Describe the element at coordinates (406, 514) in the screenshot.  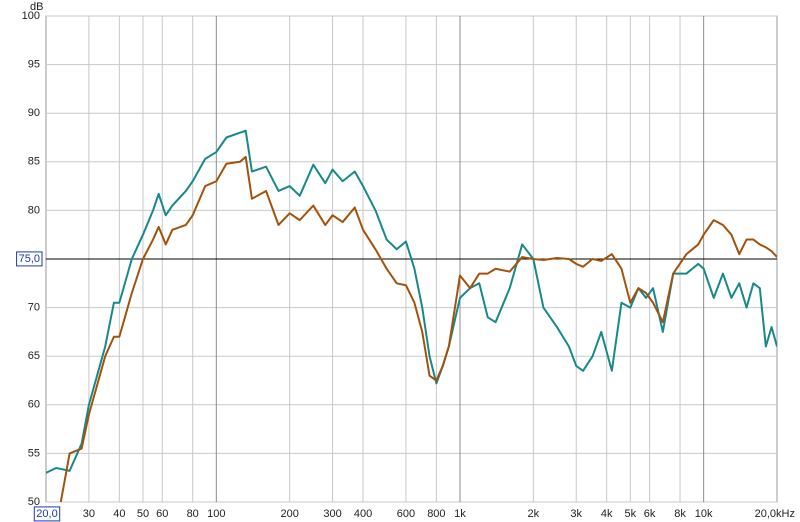
I see `x-tick-label: 600` at that location.